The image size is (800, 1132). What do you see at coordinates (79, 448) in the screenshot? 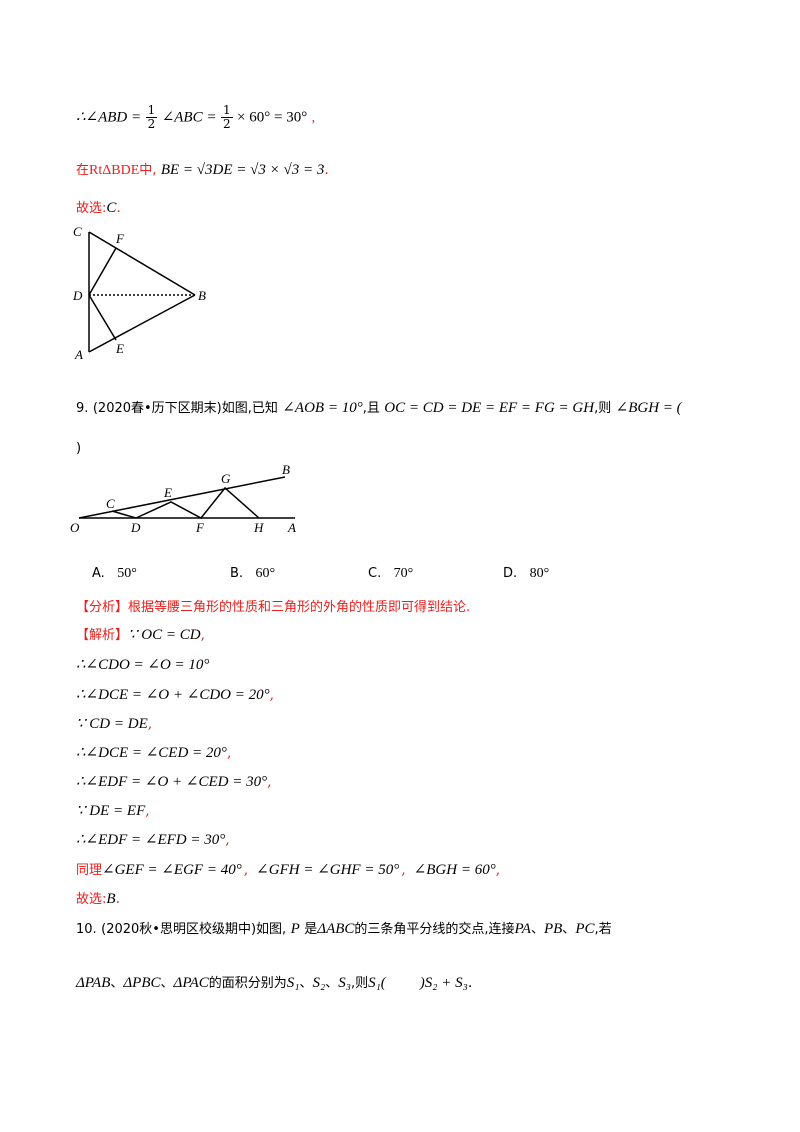
I see `question-9-close: )` at bounding box center [79, 448].